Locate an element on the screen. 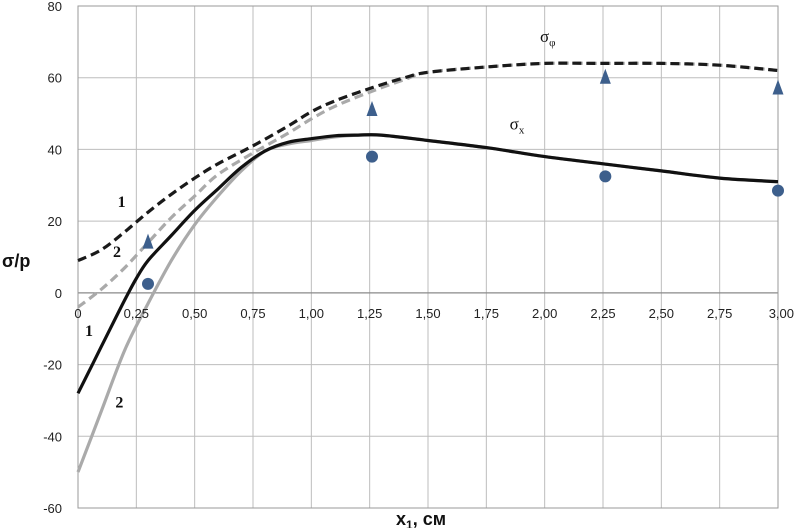 Image resolution: width=794 pixels, height=528 pixels. x-axis-title-unit: , см is located at coordinates (429, 518).